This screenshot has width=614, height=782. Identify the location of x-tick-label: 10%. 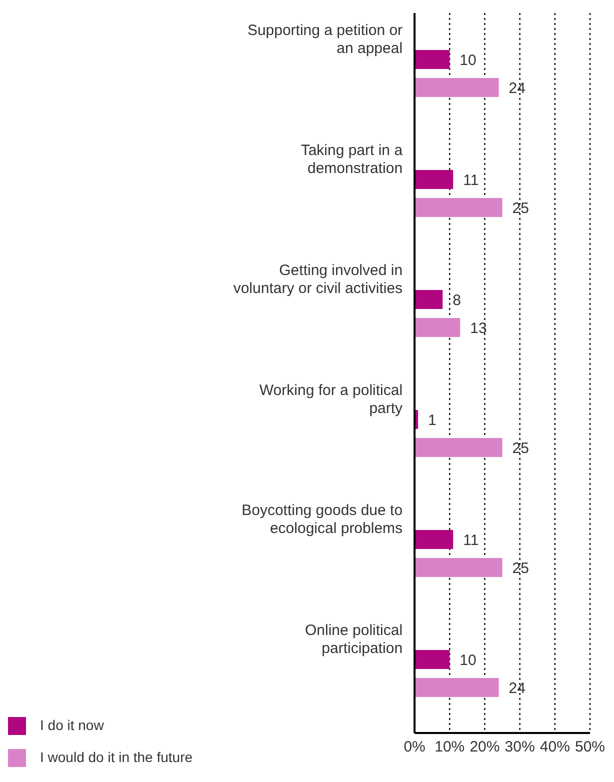
(449, 747).